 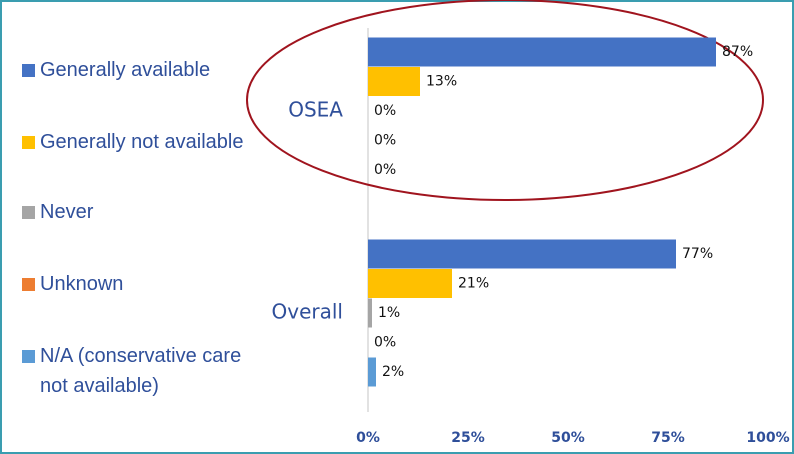 I want to click on value-label: 87%, so click(x=737, y=52).